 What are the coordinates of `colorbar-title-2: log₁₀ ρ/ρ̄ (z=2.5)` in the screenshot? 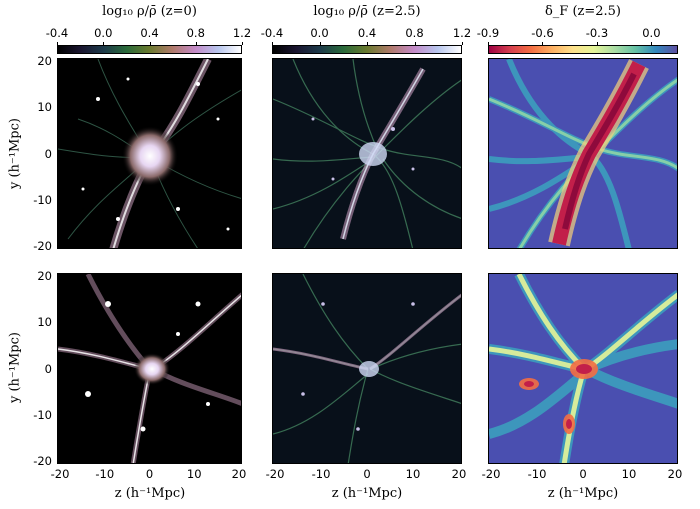 It's located at (367, 11).